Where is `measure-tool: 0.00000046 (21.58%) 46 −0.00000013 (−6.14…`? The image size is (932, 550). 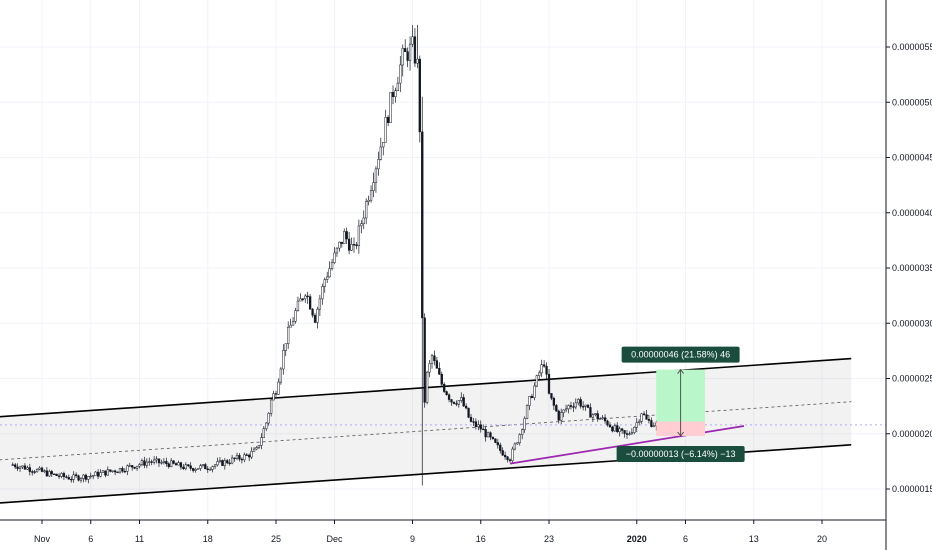 measure-tool: 0.00000046 (21.58%) 46 −0.00000013 (−6.14… is located at coordinates (680, 404).